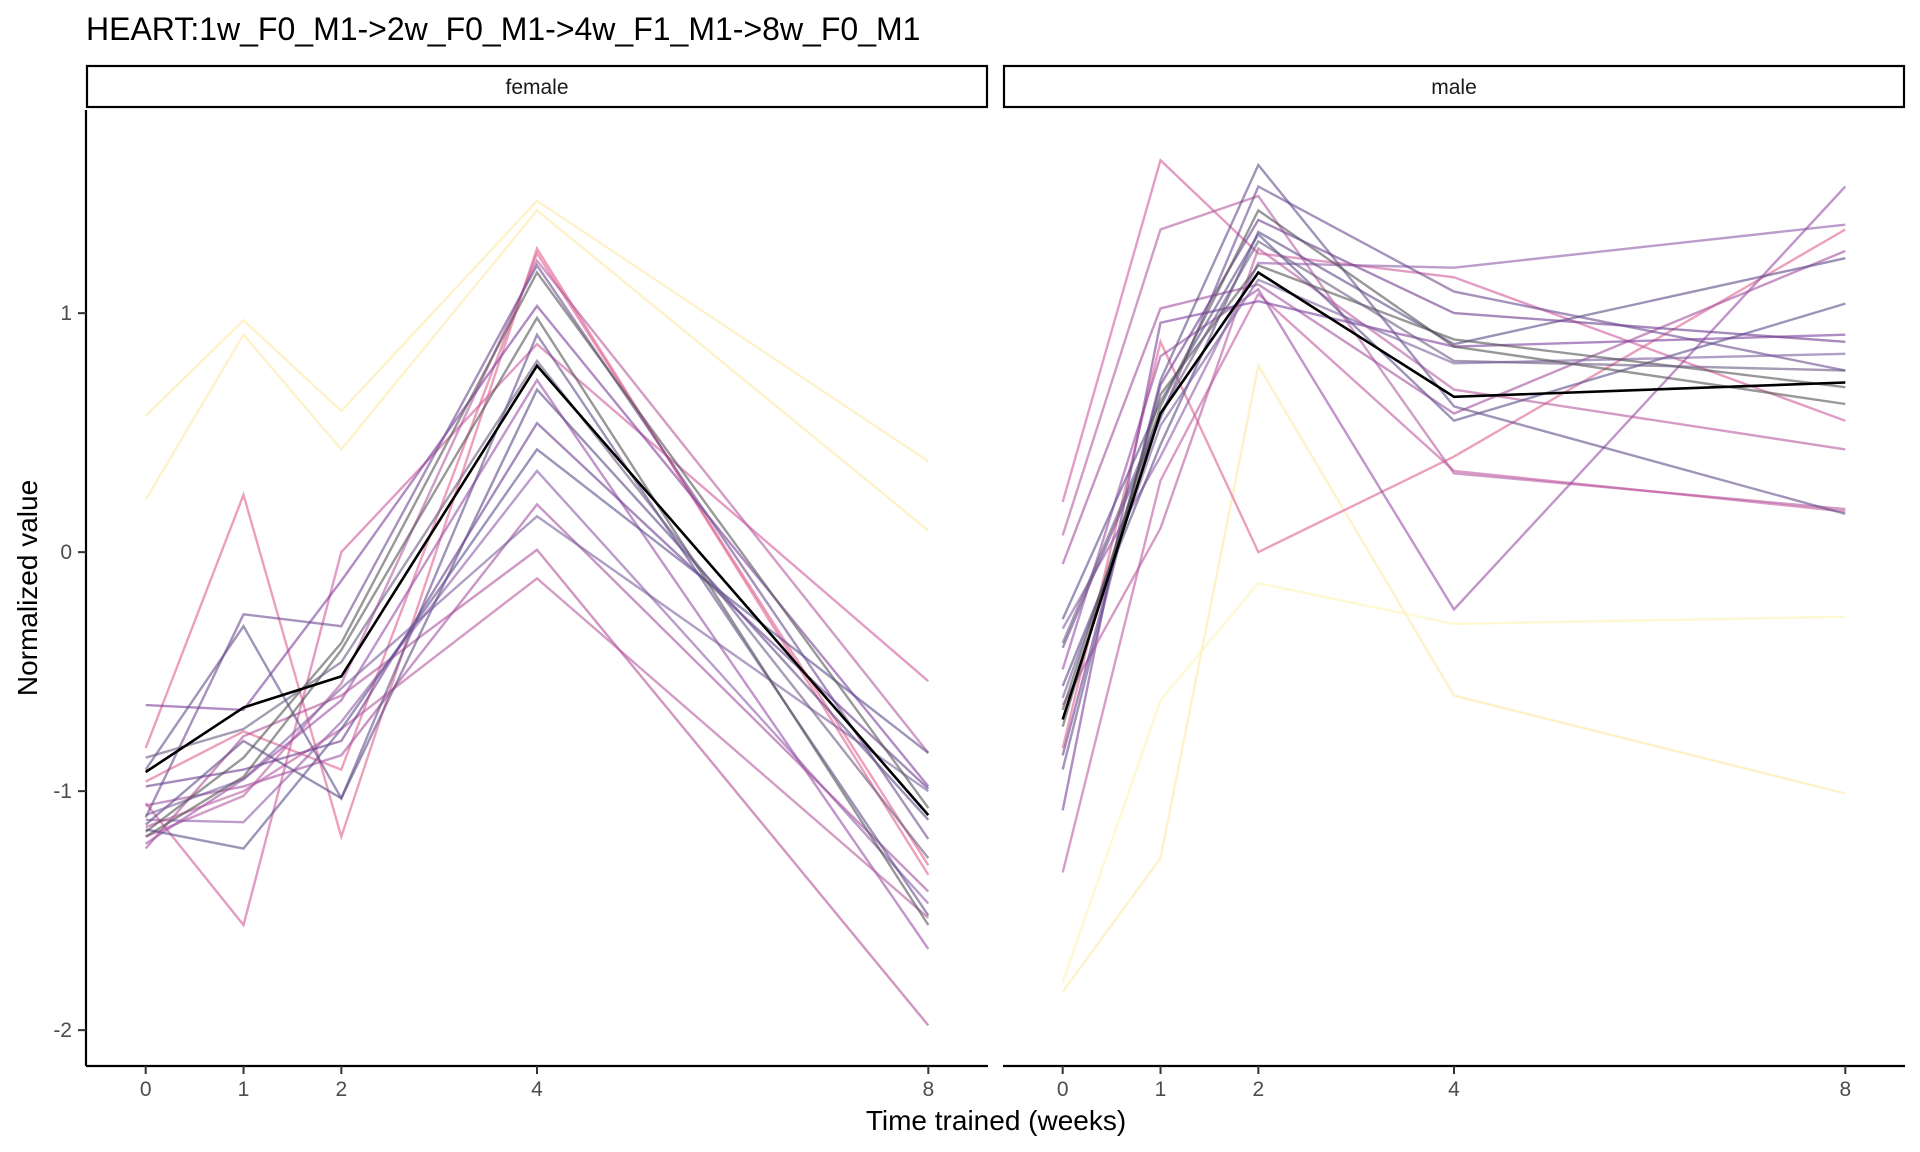 The image size is (1920, 1152). What do you see at coordinates (69, 672) in the screenshot?
I see `y-axis-ticks: -2 -1 0 1` at bounding box center [69, 672].